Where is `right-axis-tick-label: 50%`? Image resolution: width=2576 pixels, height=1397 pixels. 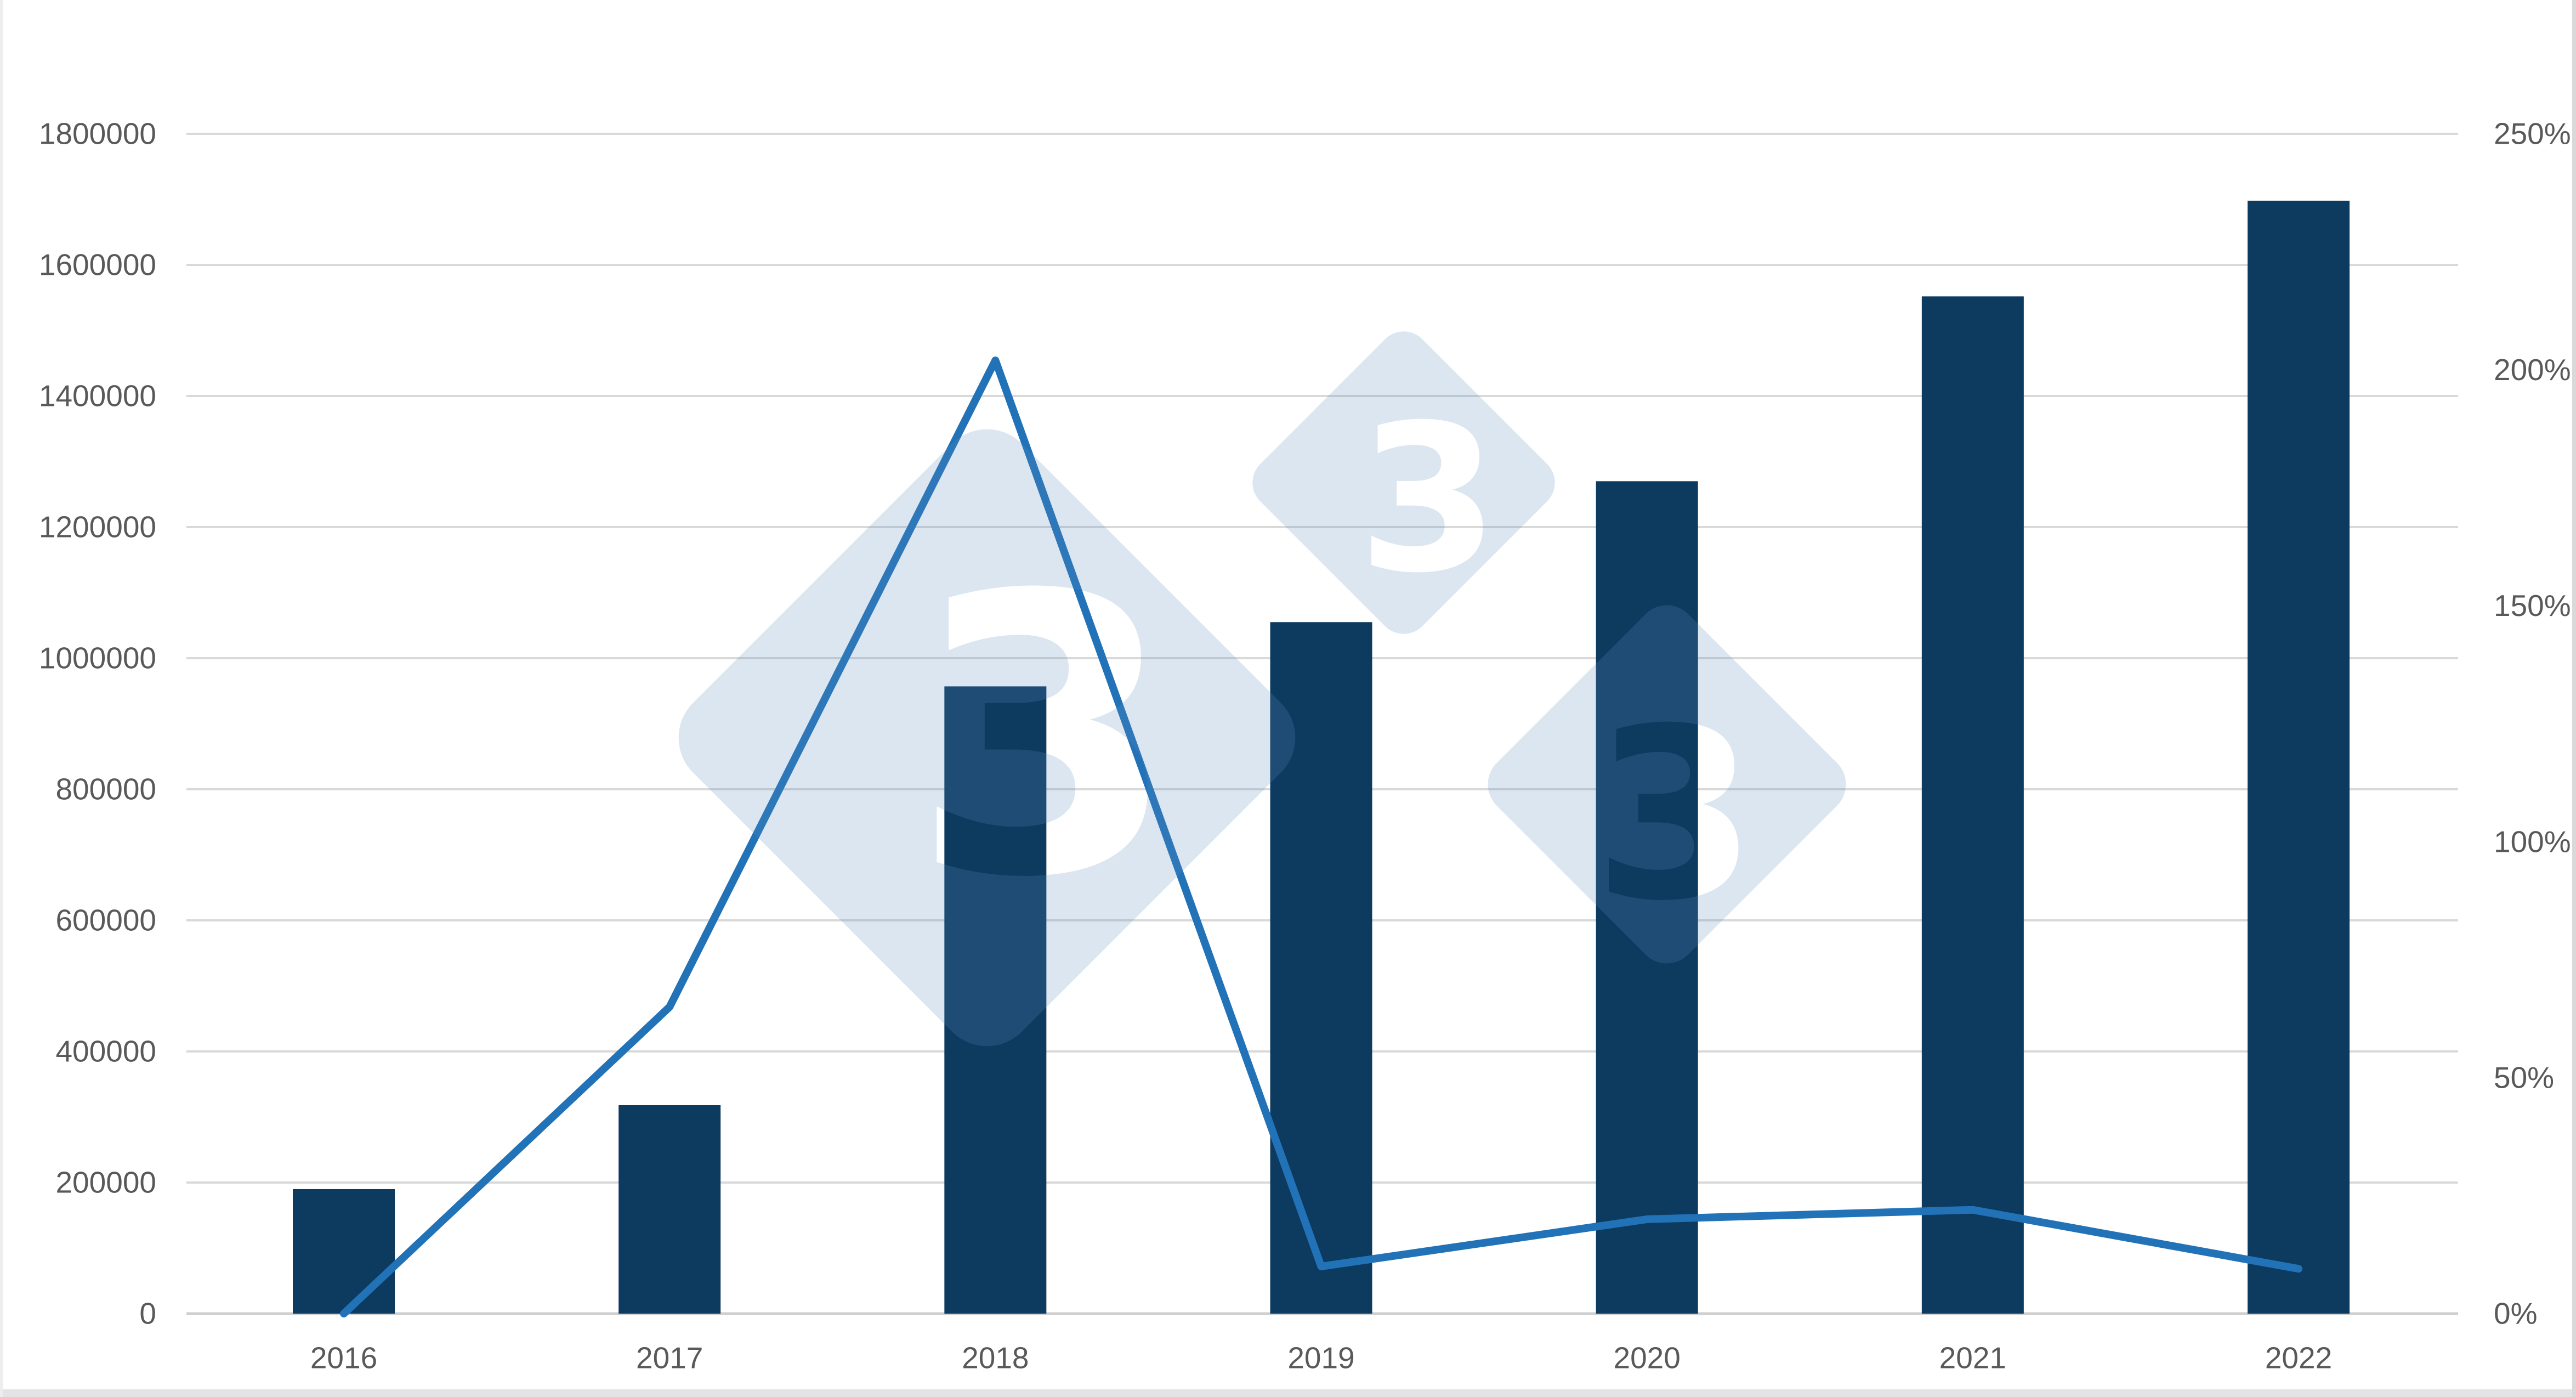 right-axis-tick-label: 50% is located at coordinates (2524, 1078).